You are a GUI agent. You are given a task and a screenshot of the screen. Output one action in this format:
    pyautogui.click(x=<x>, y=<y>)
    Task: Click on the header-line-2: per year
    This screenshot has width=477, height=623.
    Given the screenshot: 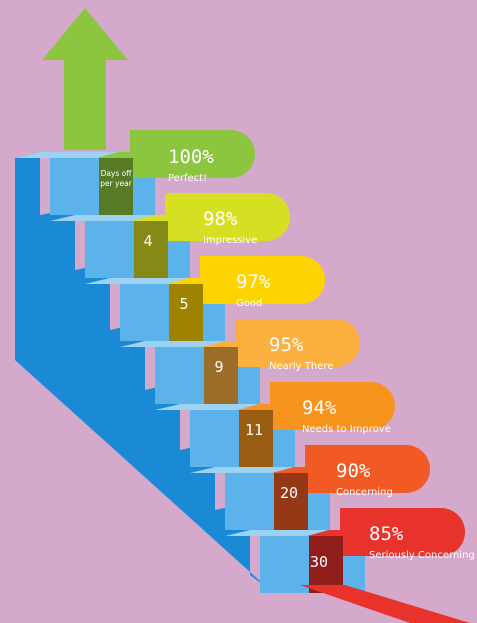 What is the action you would take?
    pyautogui.click(x=116, y=183)
    